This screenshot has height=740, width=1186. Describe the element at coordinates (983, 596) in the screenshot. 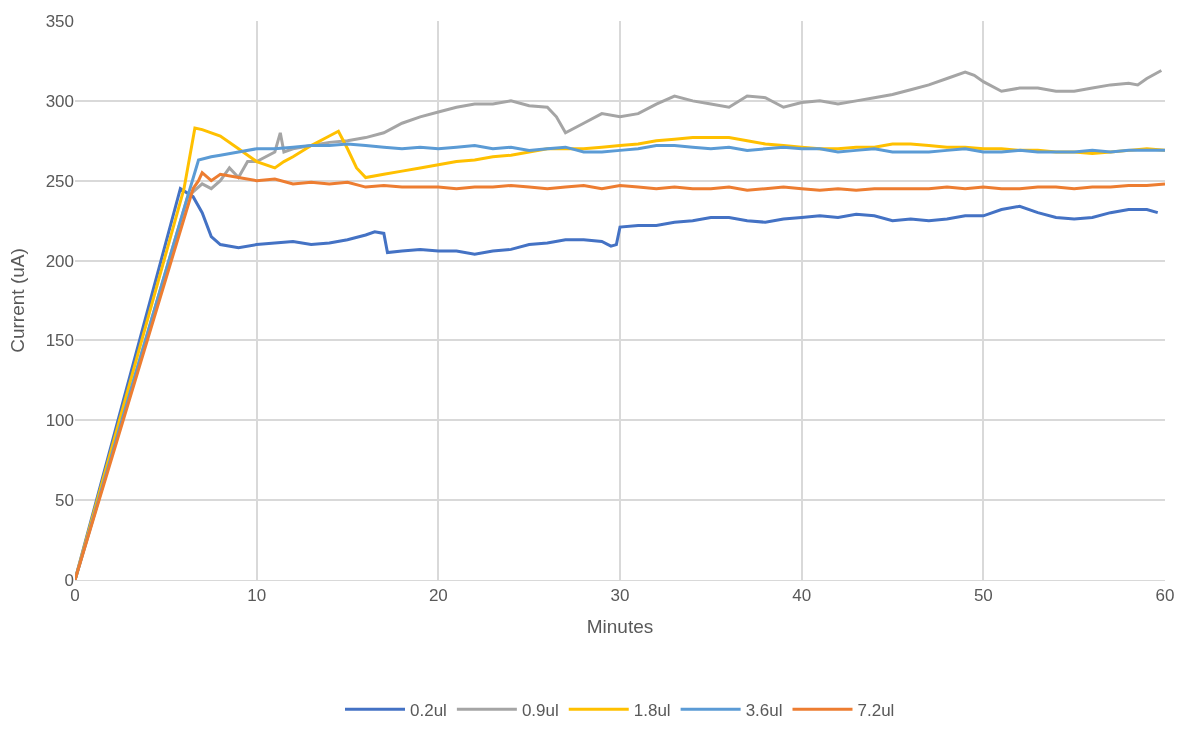

I see `x-tick-label: 50` at that location.